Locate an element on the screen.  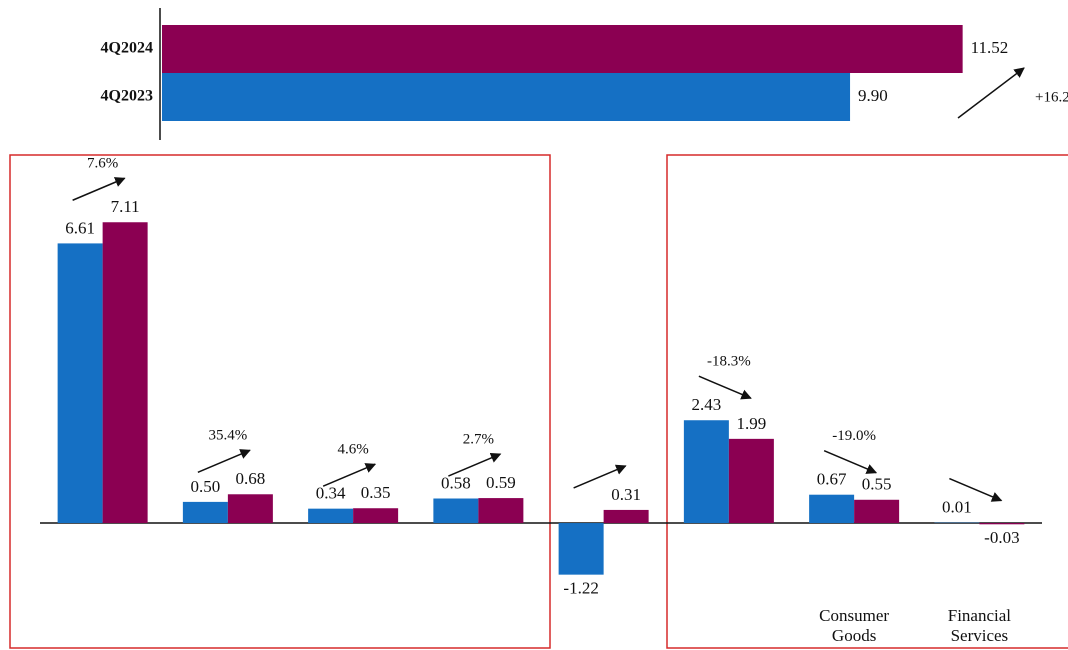
category-label: 4Q2023 is located at coordinates (127, 96).